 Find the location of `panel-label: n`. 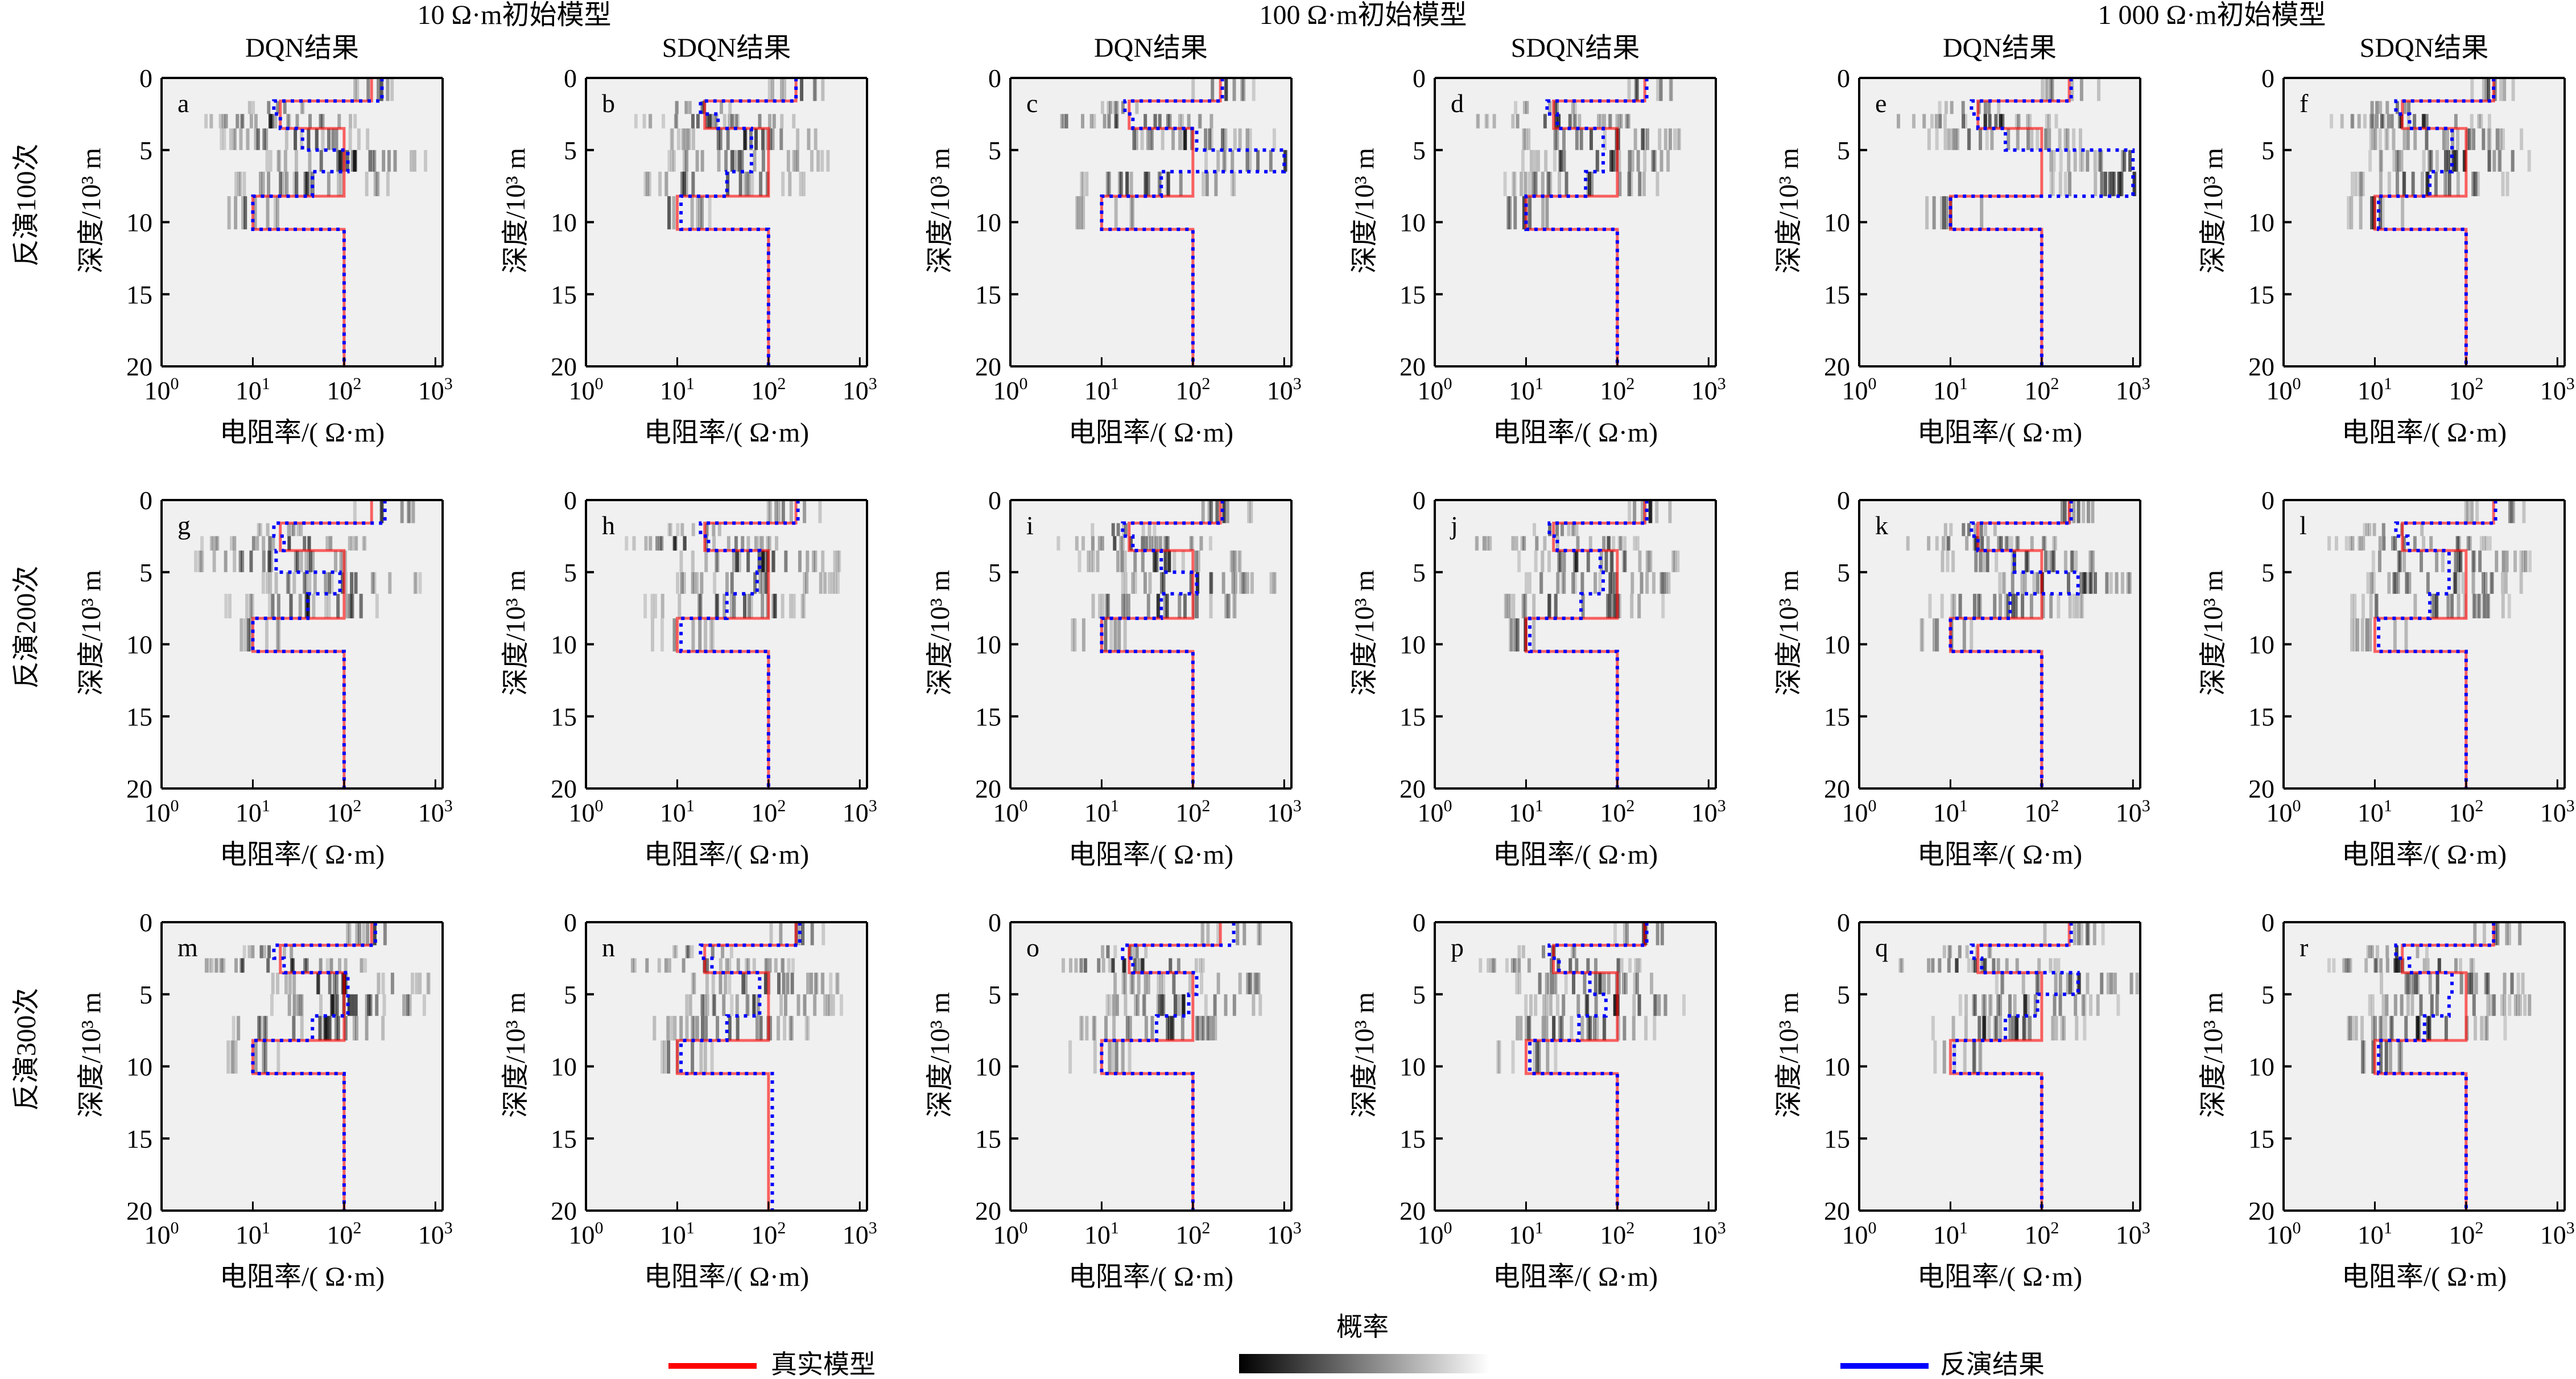

panel-label: n is located at coordinates (609, 947).